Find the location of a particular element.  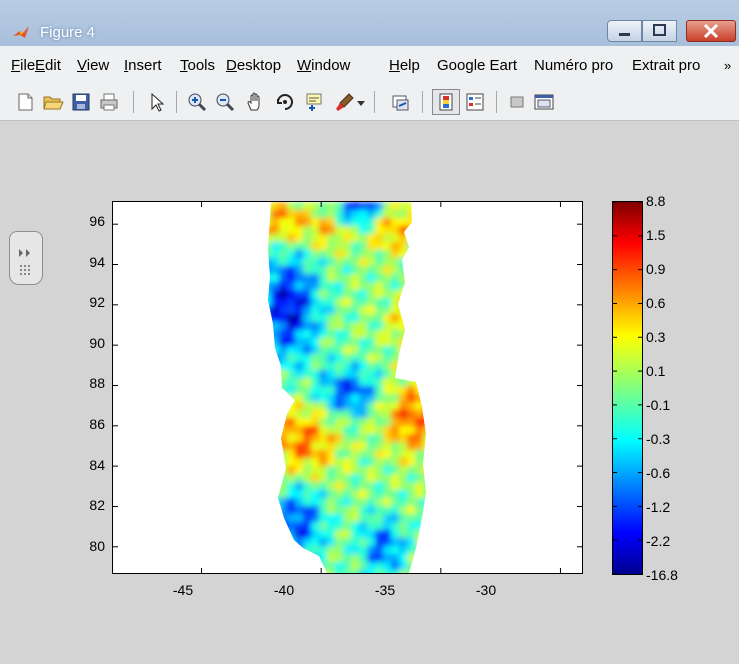

menu-view: View is located at coordinates (93, 65).